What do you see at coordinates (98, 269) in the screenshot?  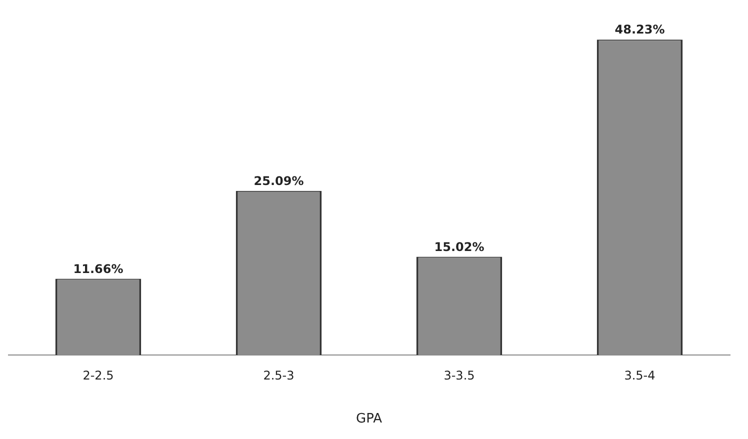 I see `data-label: 11.66%` at bounding box center [98, 269].